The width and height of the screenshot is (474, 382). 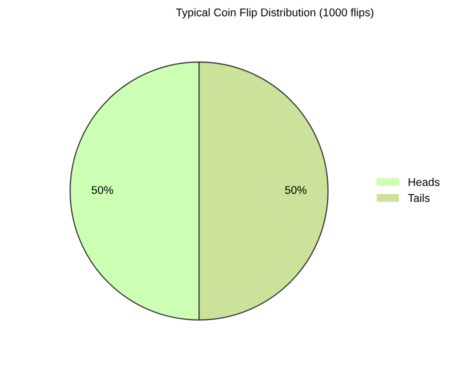 What do you see at coordinates (424, 182) in the screenshot?
I see `legend-label: Heads` at bounding box center [424, 182].